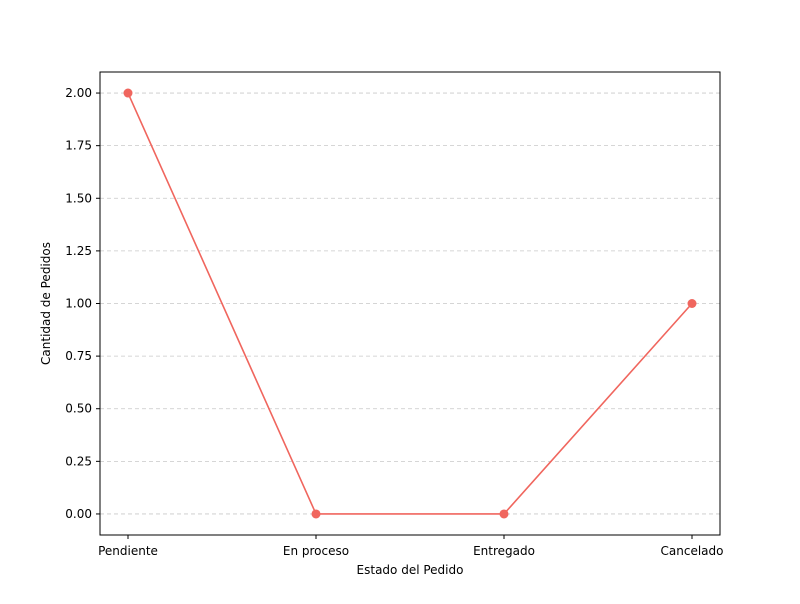 The width and height of the screenshot is (800, 604). I want to click on x-axis-label: Estado del Pedido, so click(410, 570).